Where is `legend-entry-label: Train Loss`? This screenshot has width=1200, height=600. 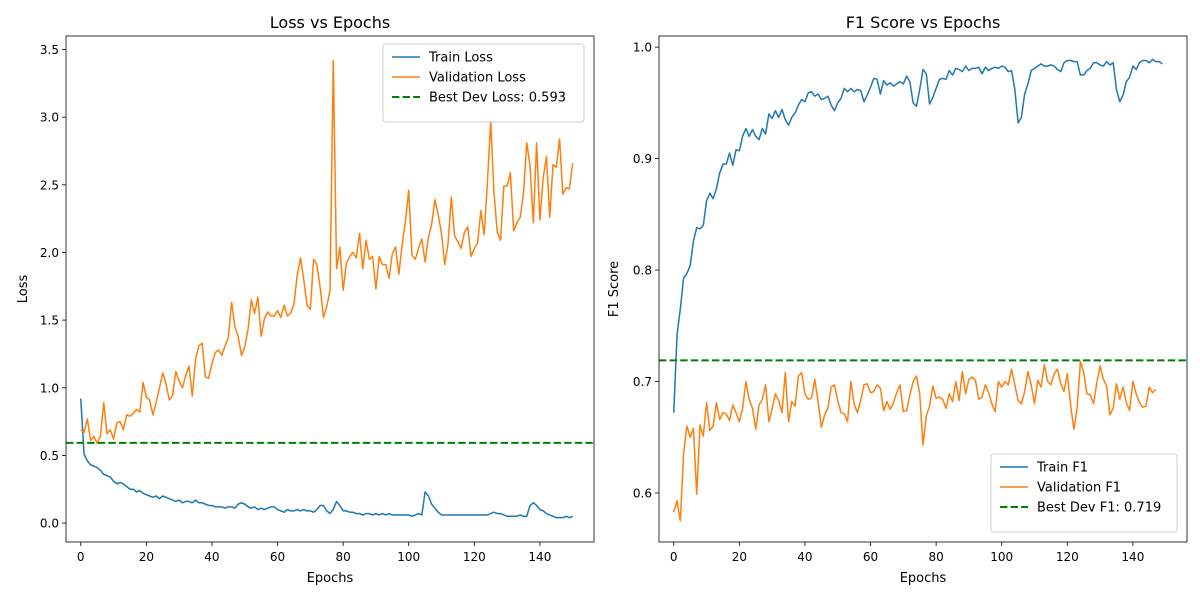
legend-entry-label: Train Loss is located at coordinates (460, 58).